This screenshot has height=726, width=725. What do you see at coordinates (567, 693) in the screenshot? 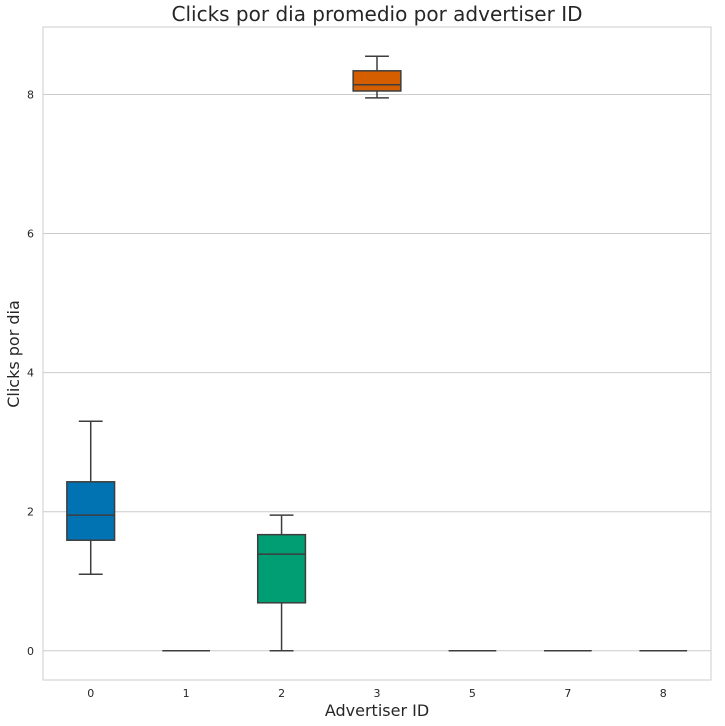
I see `x-tick-label: 7` at bounding box center [567, 693].